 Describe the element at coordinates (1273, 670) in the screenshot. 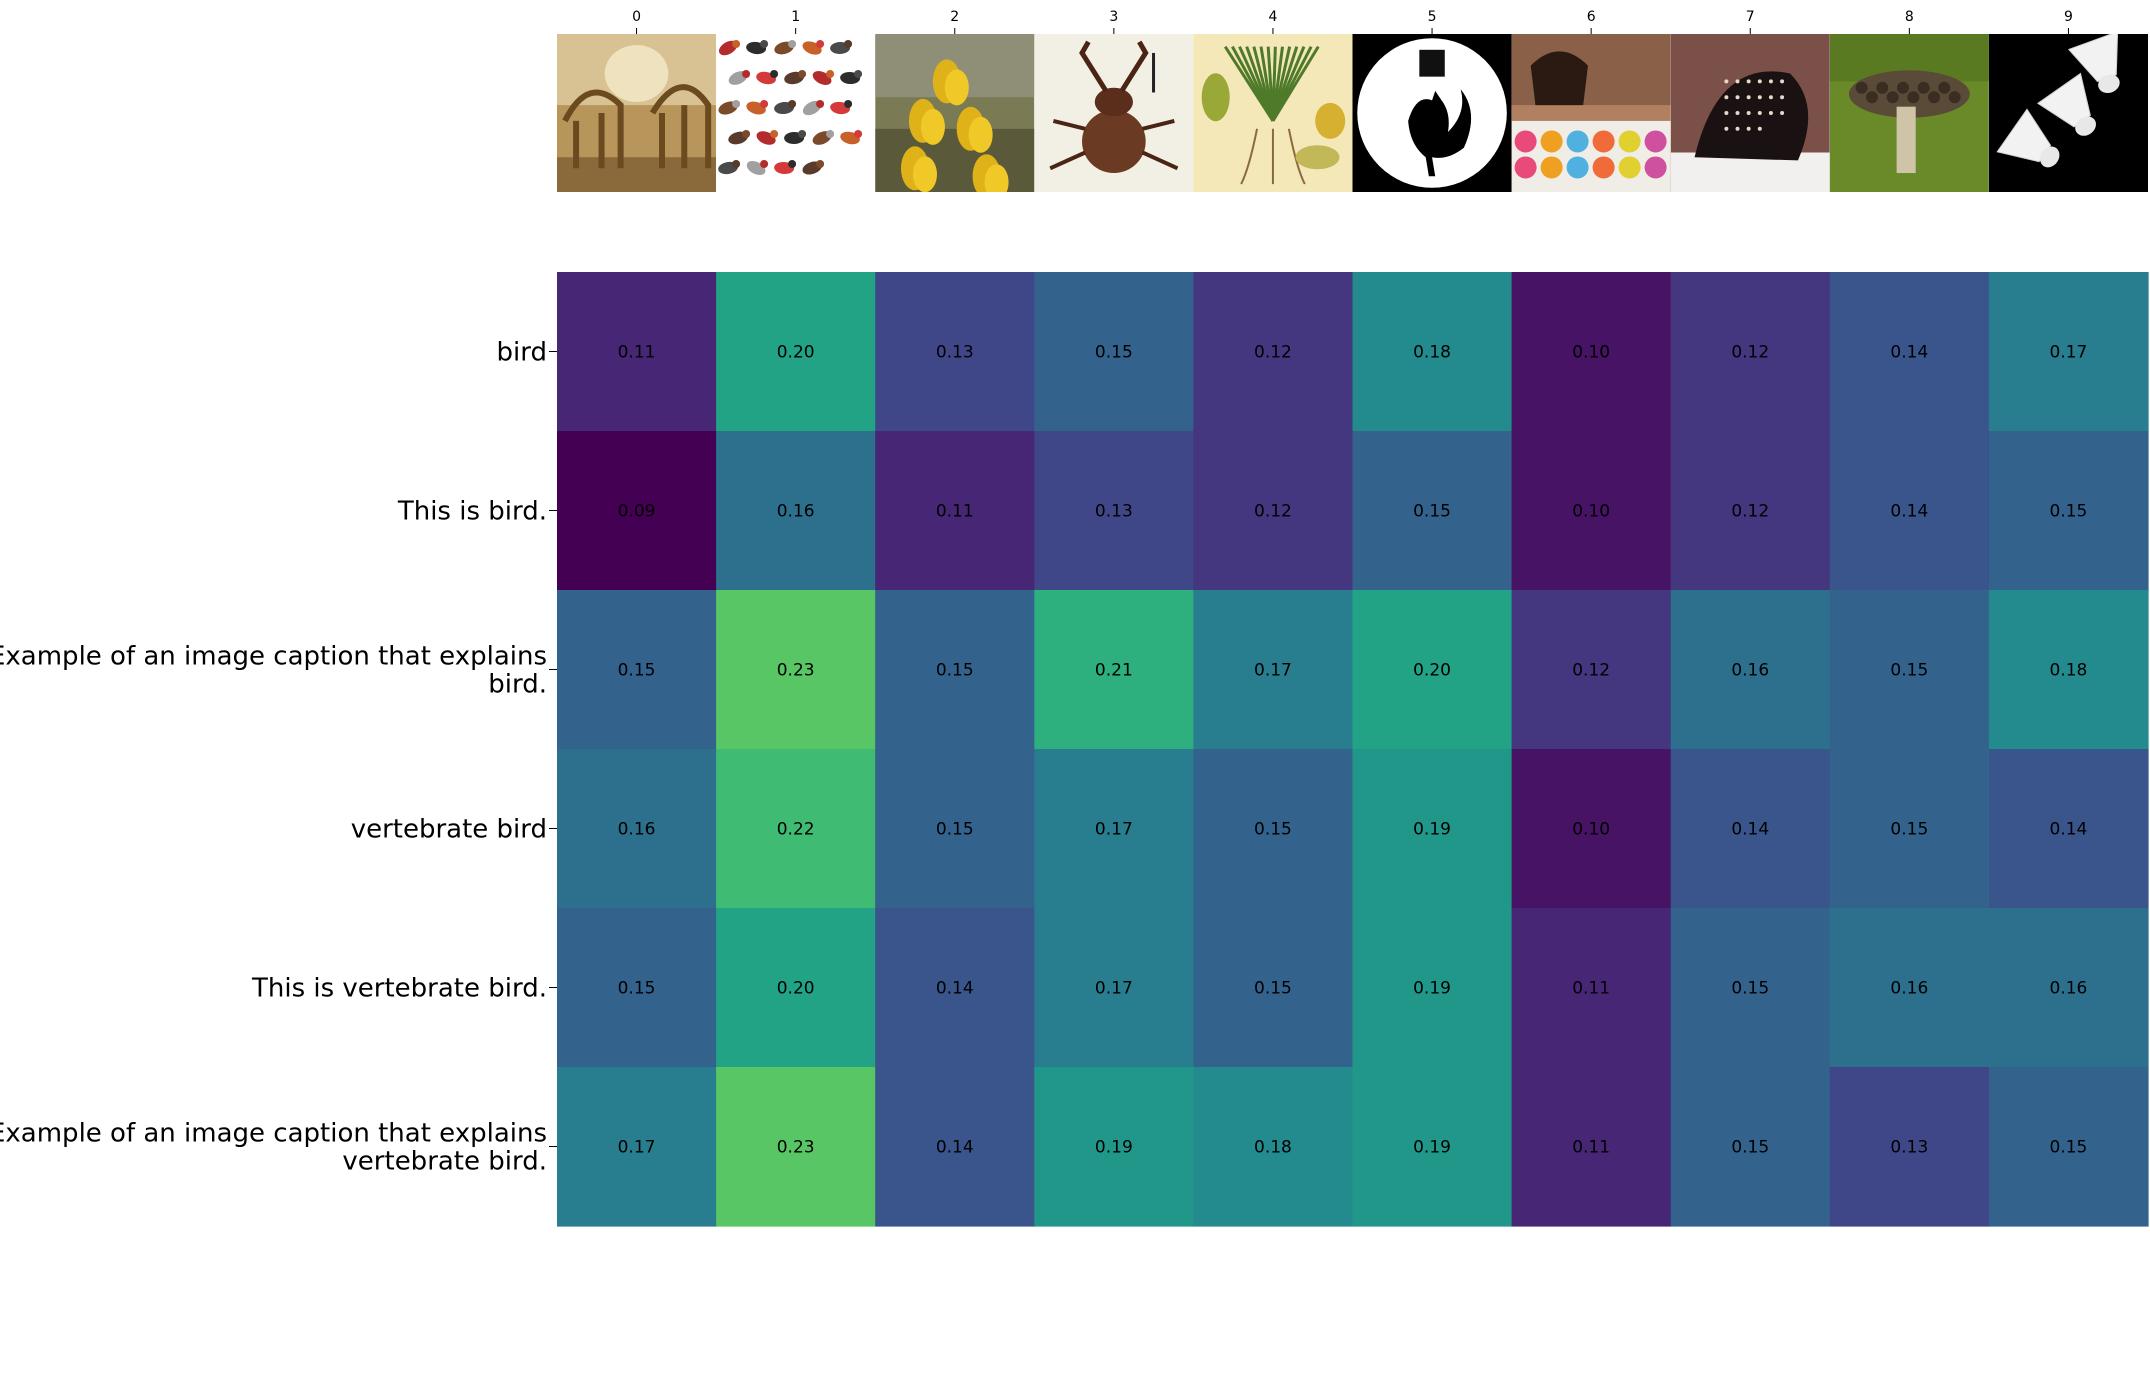

I see `heatmap-cell-r2-c4` at that location.